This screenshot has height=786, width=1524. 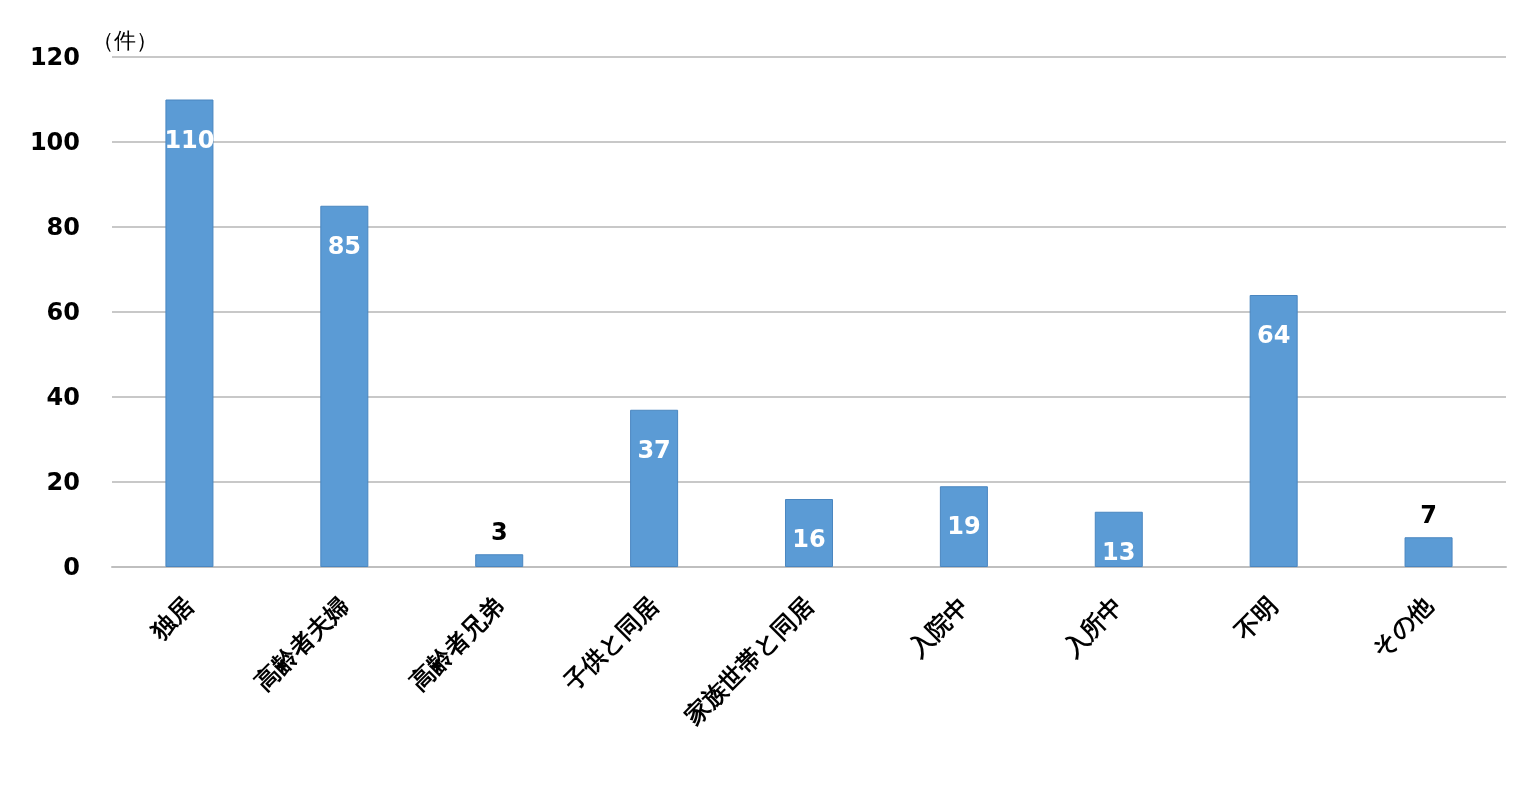 I want to click on x-tick-label: 入院中, so click(x=938, y=627).